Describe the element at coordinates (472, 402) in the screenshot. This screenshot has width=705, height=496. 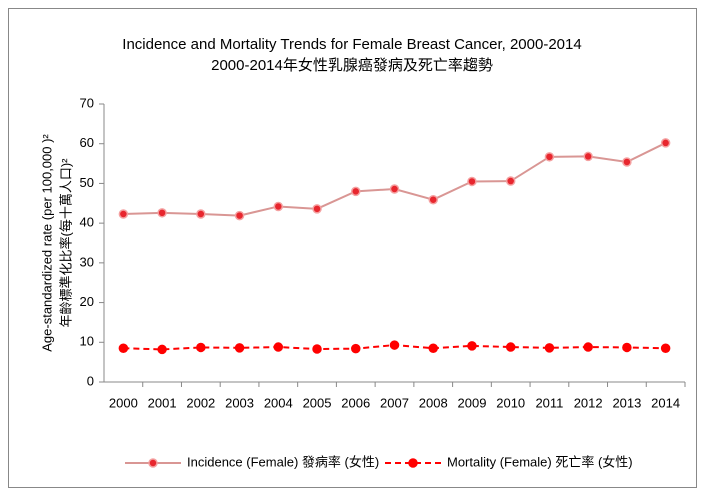
I see `x-tick-label: 2009` at that location.